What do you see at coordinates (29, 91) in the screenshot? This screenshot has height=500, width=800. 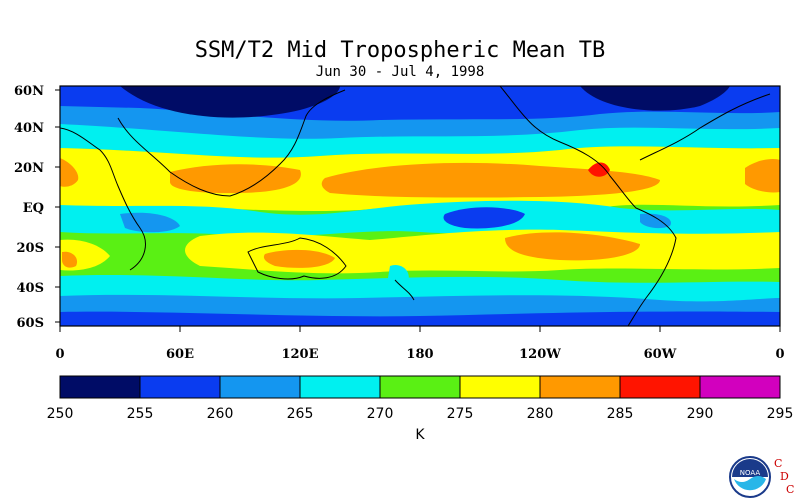 I see `lat-label: 60N` at bounding box center [29, 91].